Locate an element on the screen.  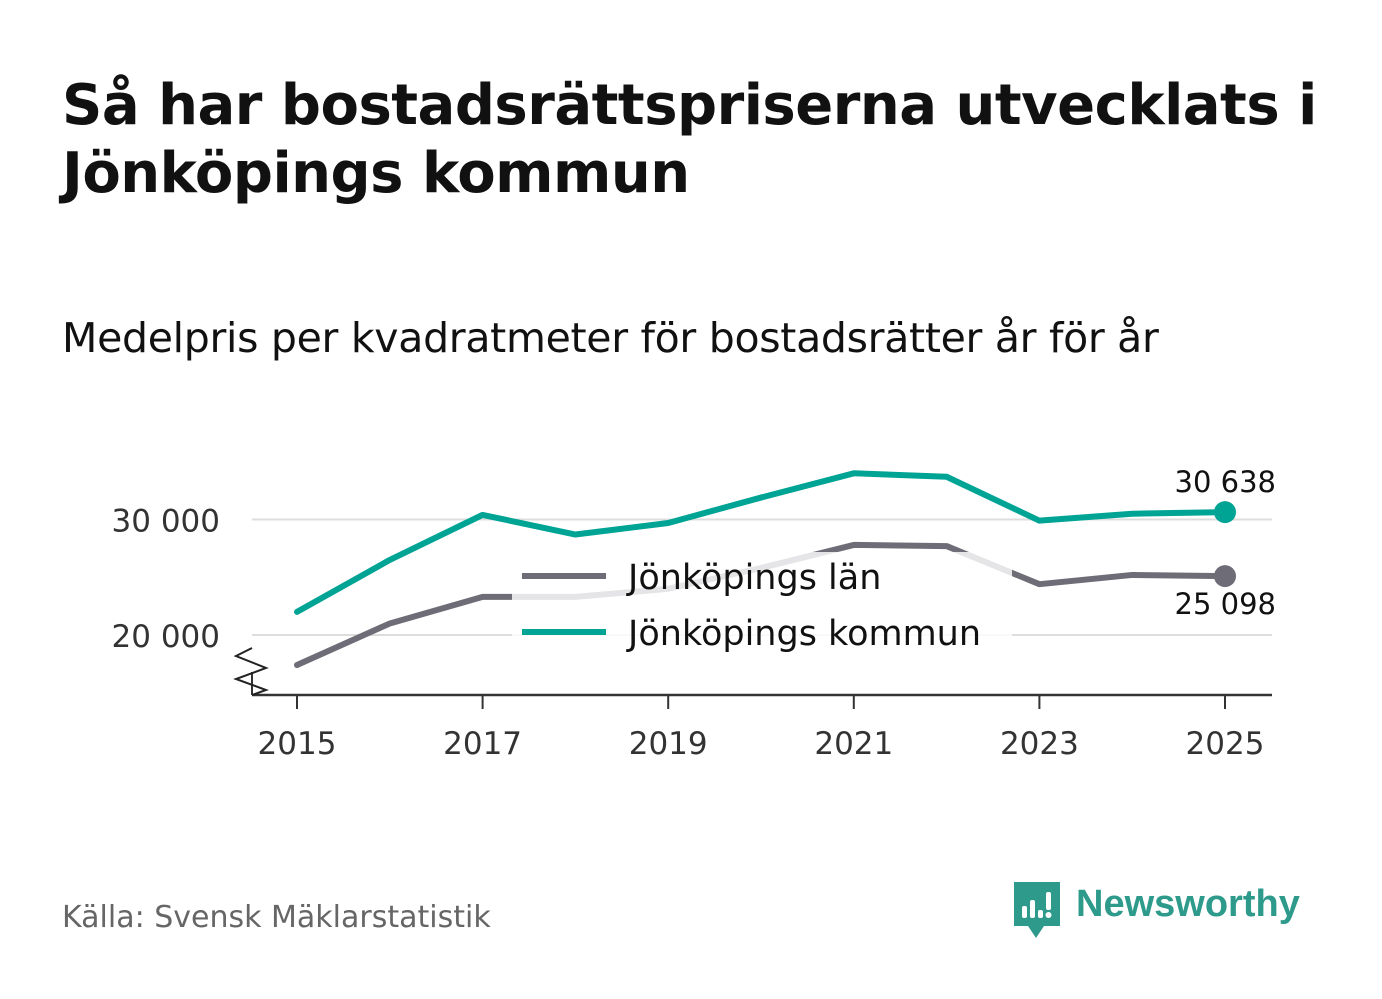
brand-name: Newsworthy is located at coordinates (1188, 904).